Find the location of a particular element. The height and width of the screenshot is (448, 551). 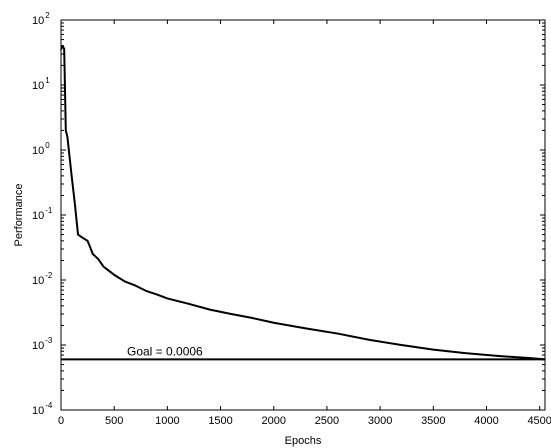

y-tick-label: 10⁰ is located at coordinates (41, 149).